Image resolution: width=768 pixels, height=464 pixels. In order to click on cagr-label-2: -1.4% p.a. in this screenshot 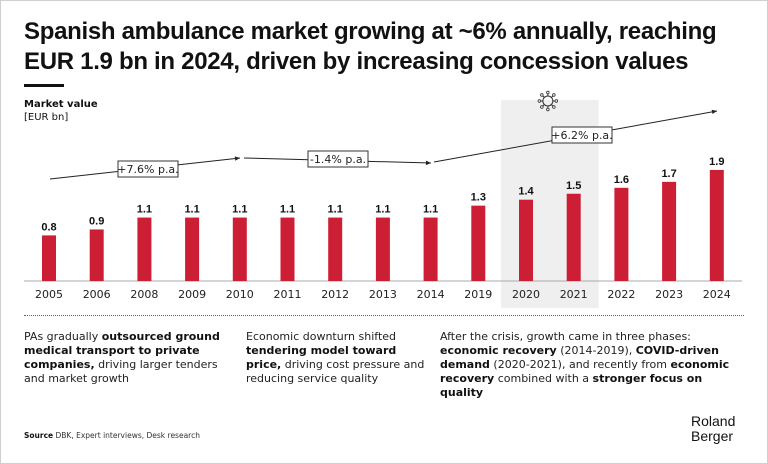, I will do `click(338, 159)`.